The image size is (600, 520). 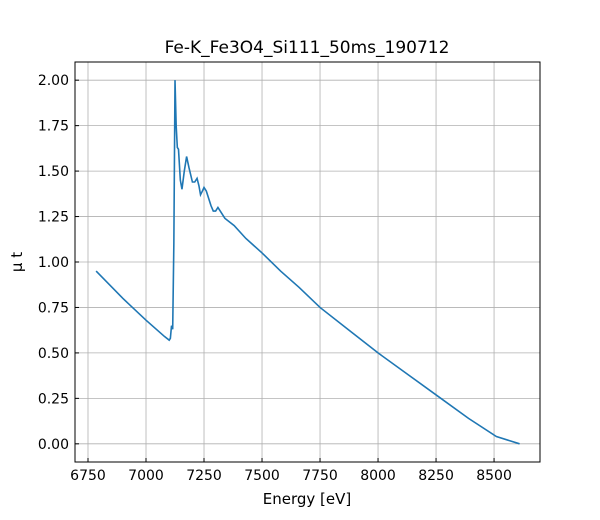 What do you see at coordinates (53, 172) in the screenshot?
I see `y-tick-label: 1.50` at bounding box center [53, 172].